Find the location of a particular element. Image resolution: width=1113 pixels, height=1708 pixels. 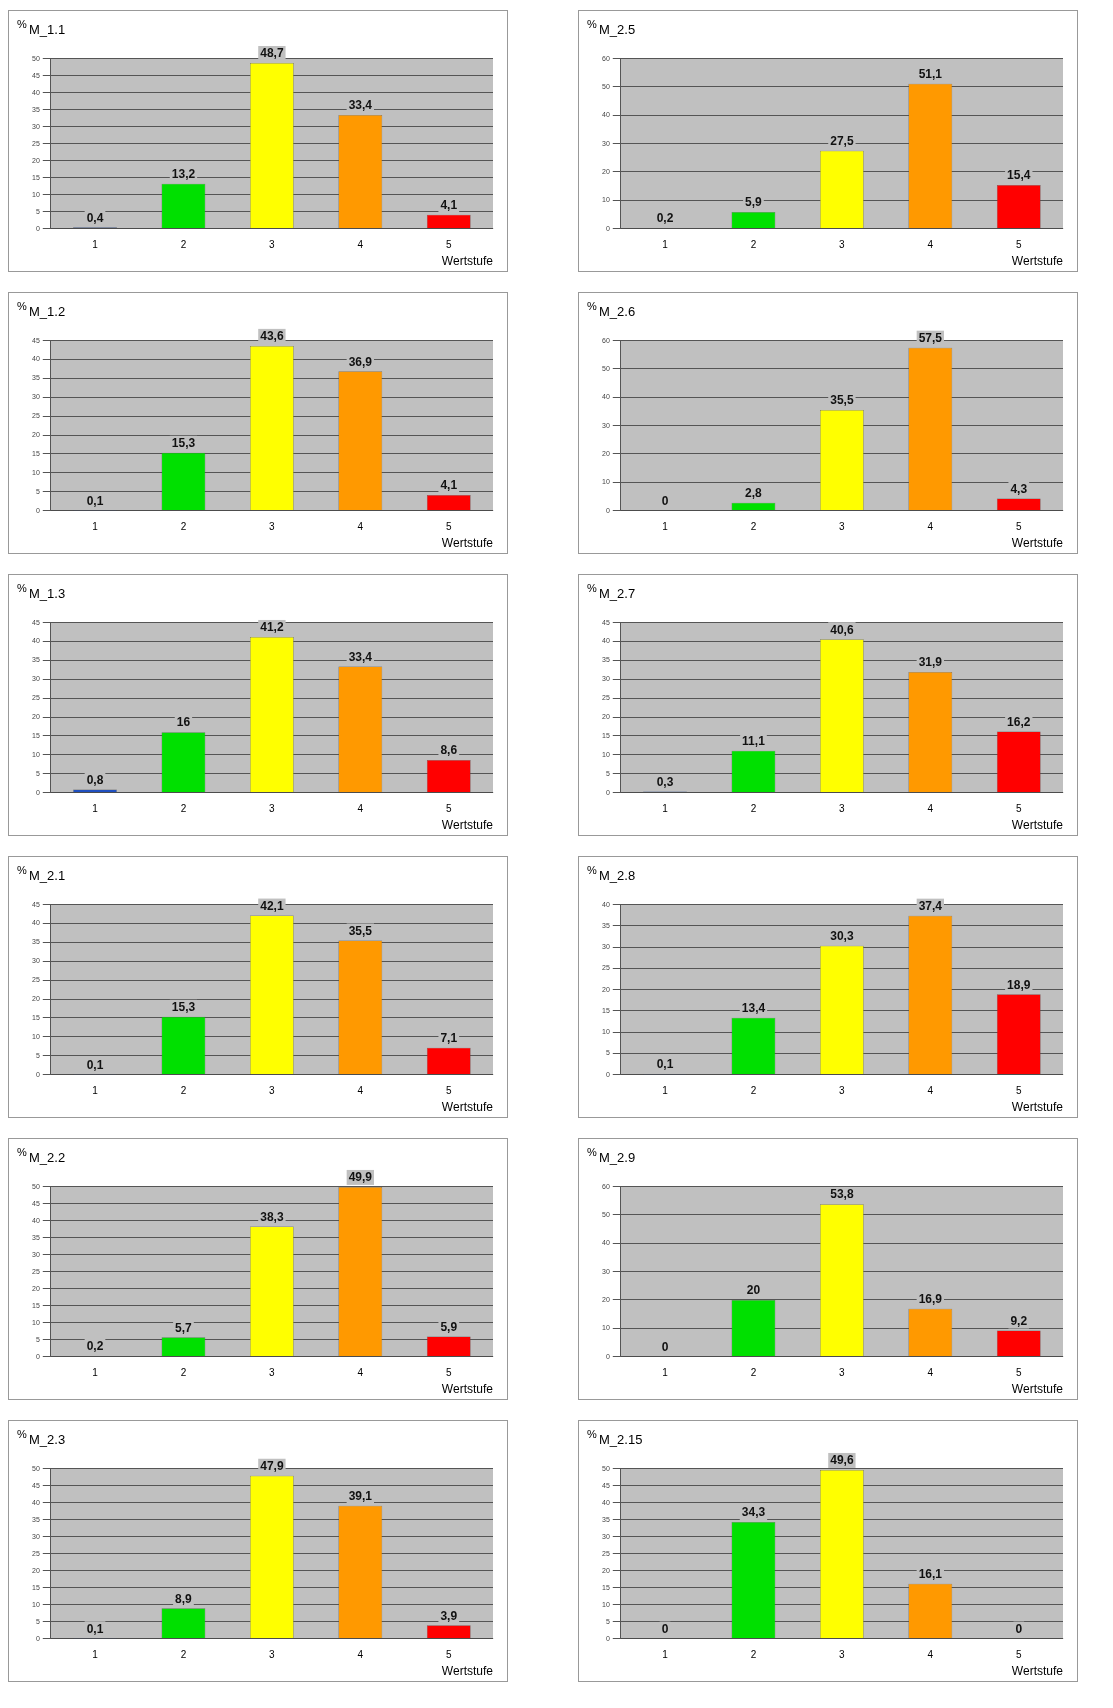

data-label: 40,6 is located at coordinates (842, 629).